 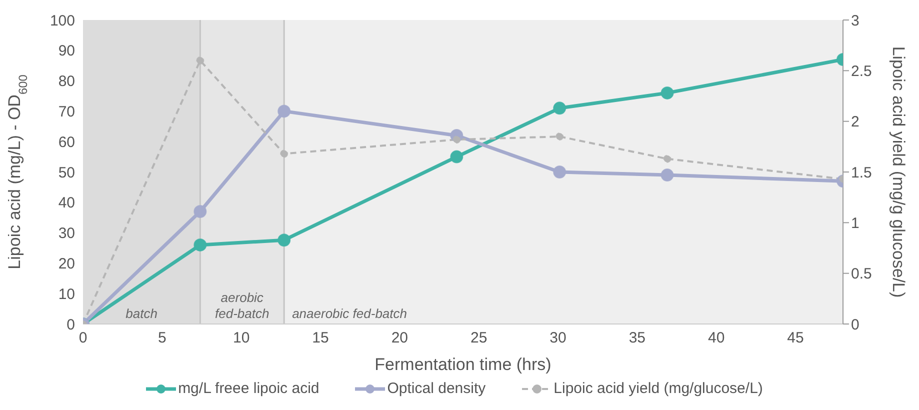 I want to click on legend-label: mg/L freee lipoic acid, so click(x=248, y=388).